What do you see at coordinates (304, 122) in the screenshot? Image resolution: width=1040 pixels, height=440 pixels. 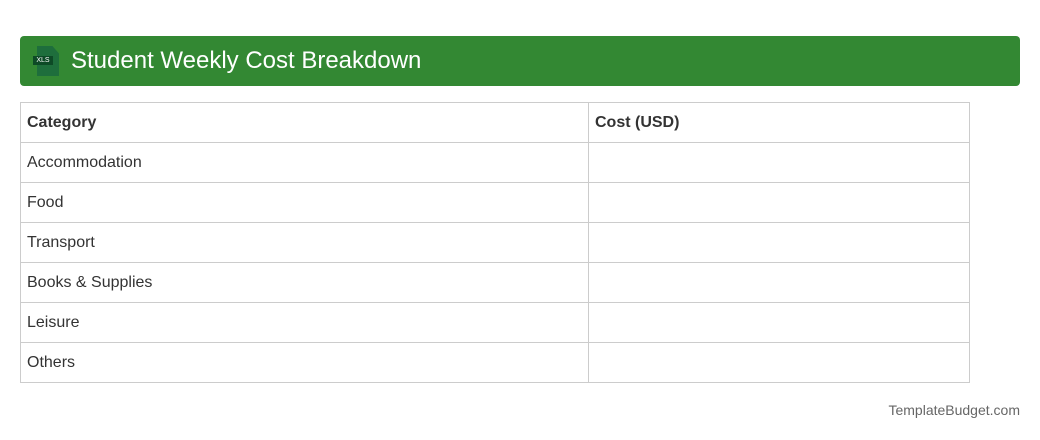 I see `column-header-category: Category` at bounding box center [304, 122].